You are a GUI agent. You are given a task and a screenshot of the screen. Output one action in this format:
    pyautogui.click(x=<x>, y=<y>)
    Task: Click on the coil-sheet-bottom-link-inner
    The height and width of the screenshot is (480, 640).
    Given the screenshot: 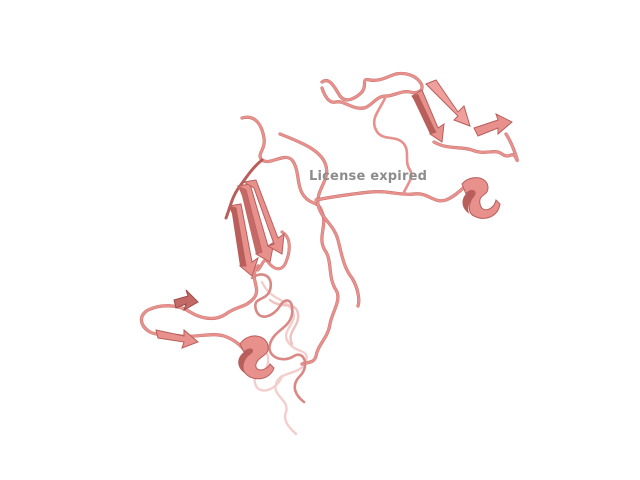 What is the action you would take?
    pyautogui.click(x=273, y=251)
    